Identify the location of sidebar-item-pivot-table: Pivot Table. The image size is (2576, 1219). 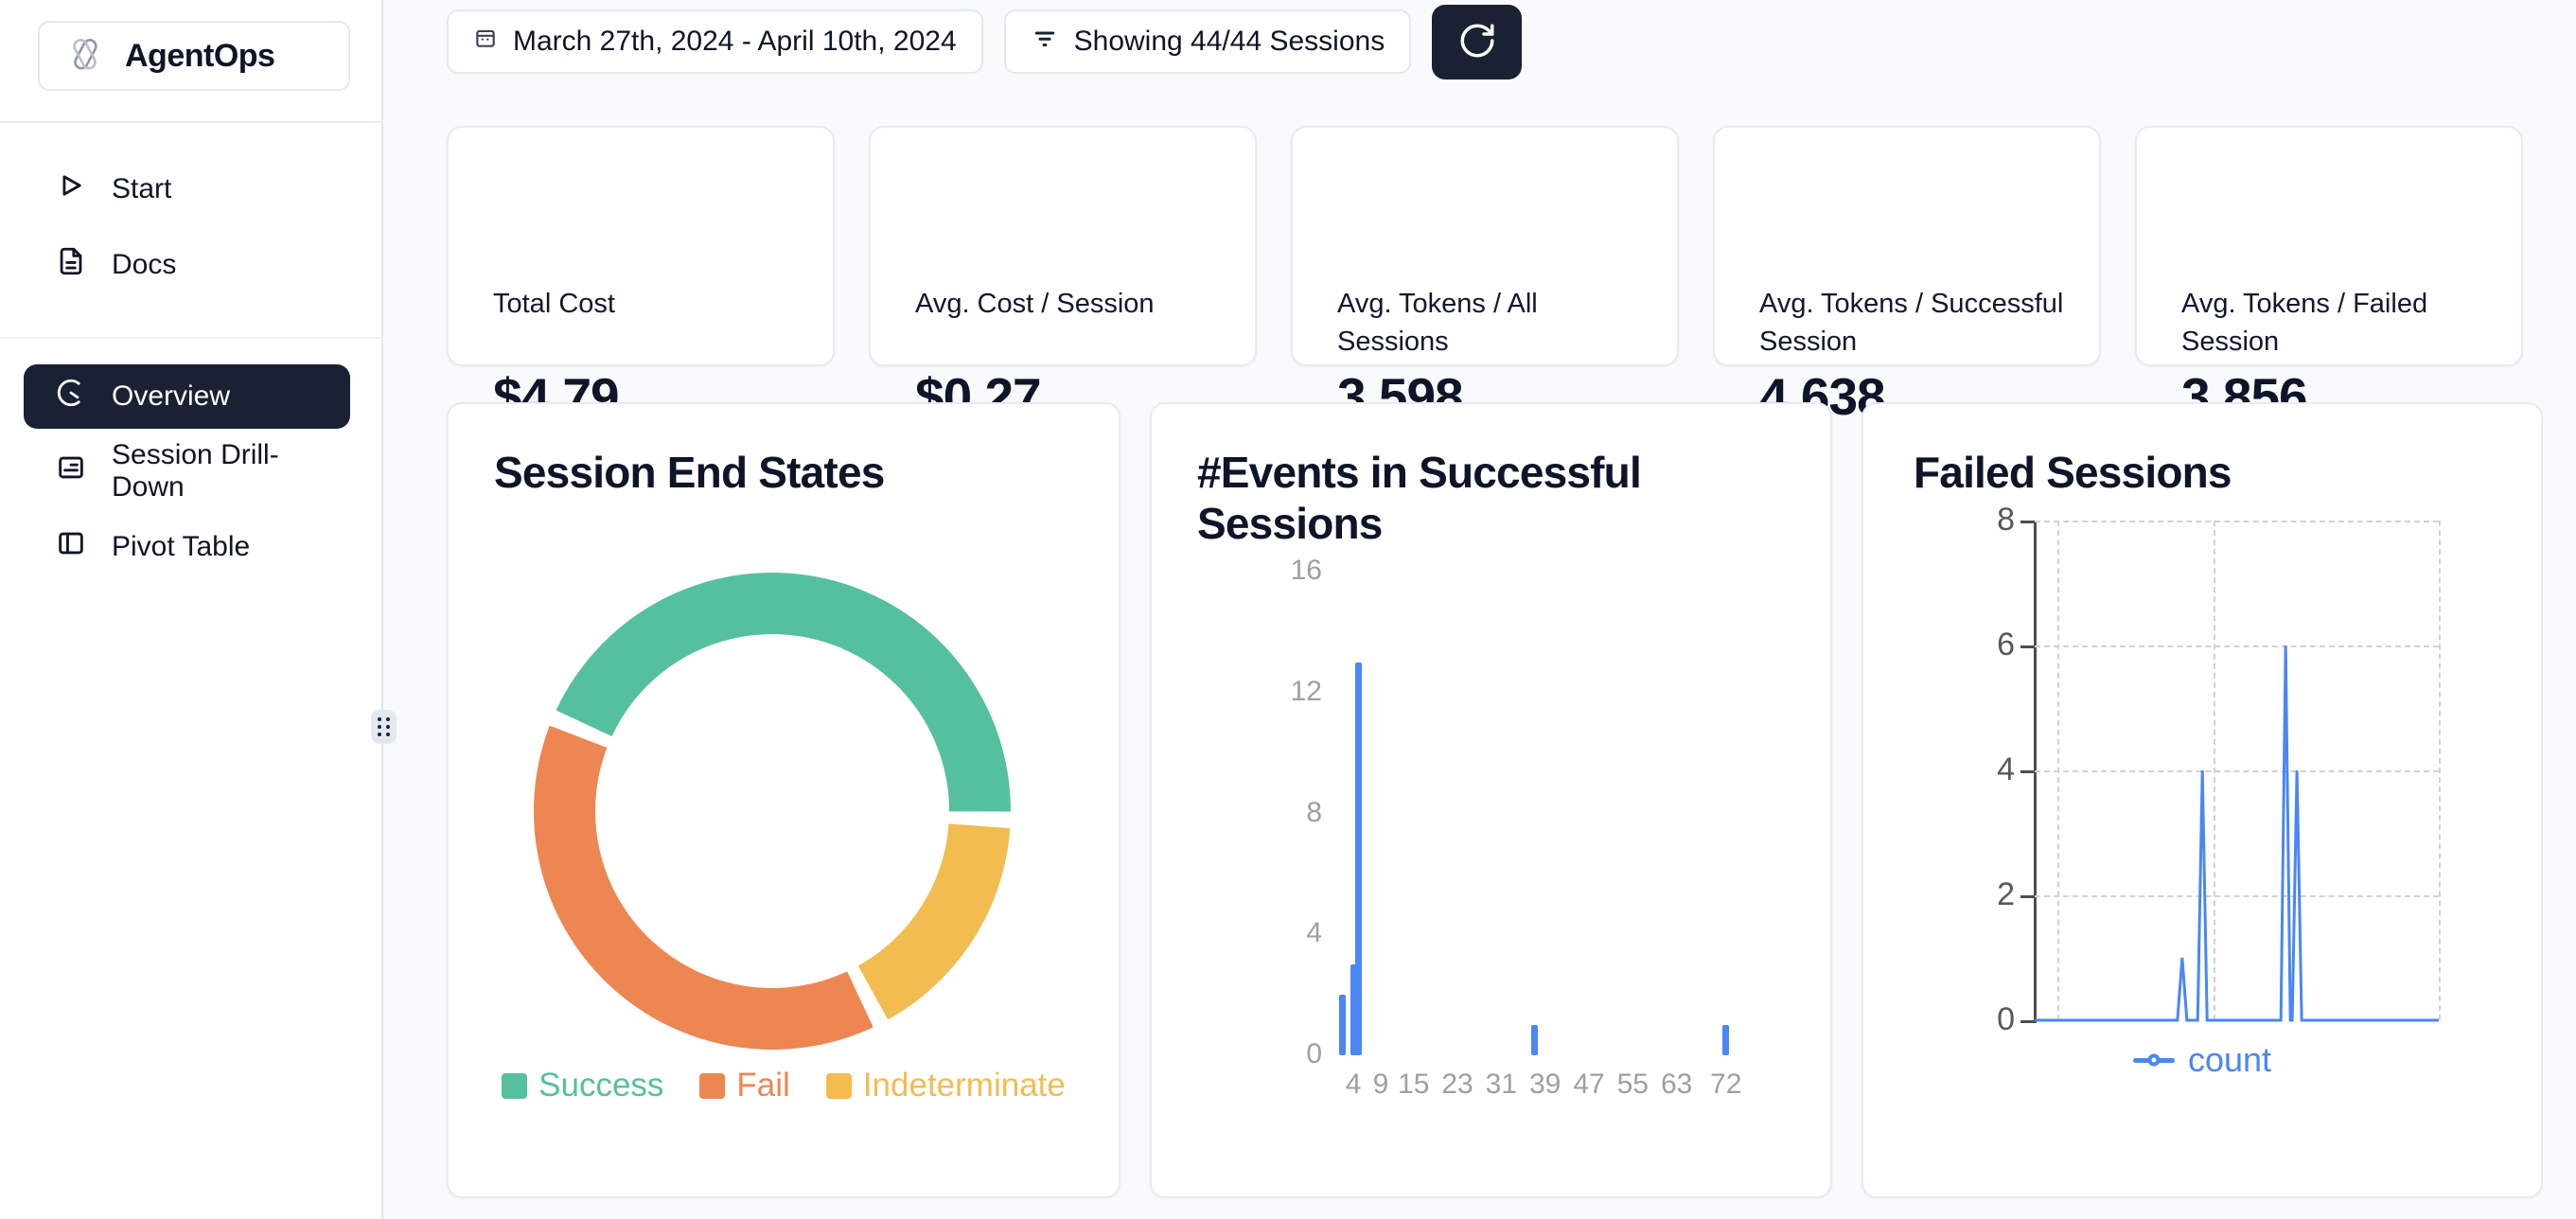
(187, 547).